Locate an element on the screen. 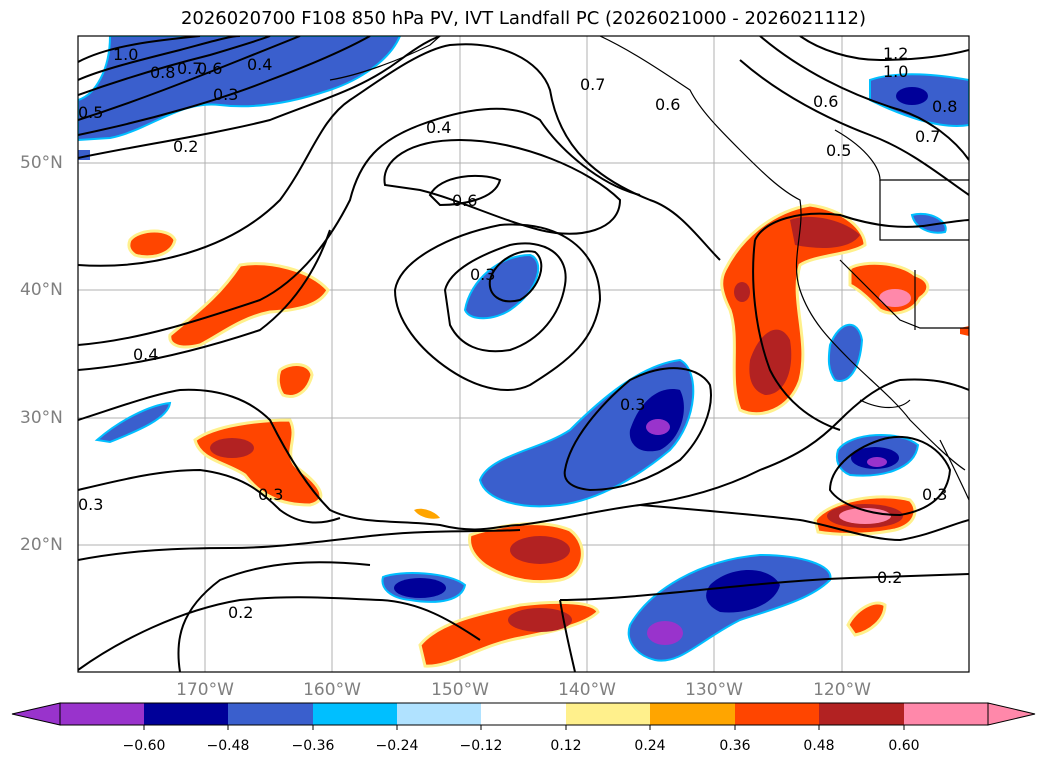  colorbar-tick-label: −0.36 is located at coordinates (313, 746).